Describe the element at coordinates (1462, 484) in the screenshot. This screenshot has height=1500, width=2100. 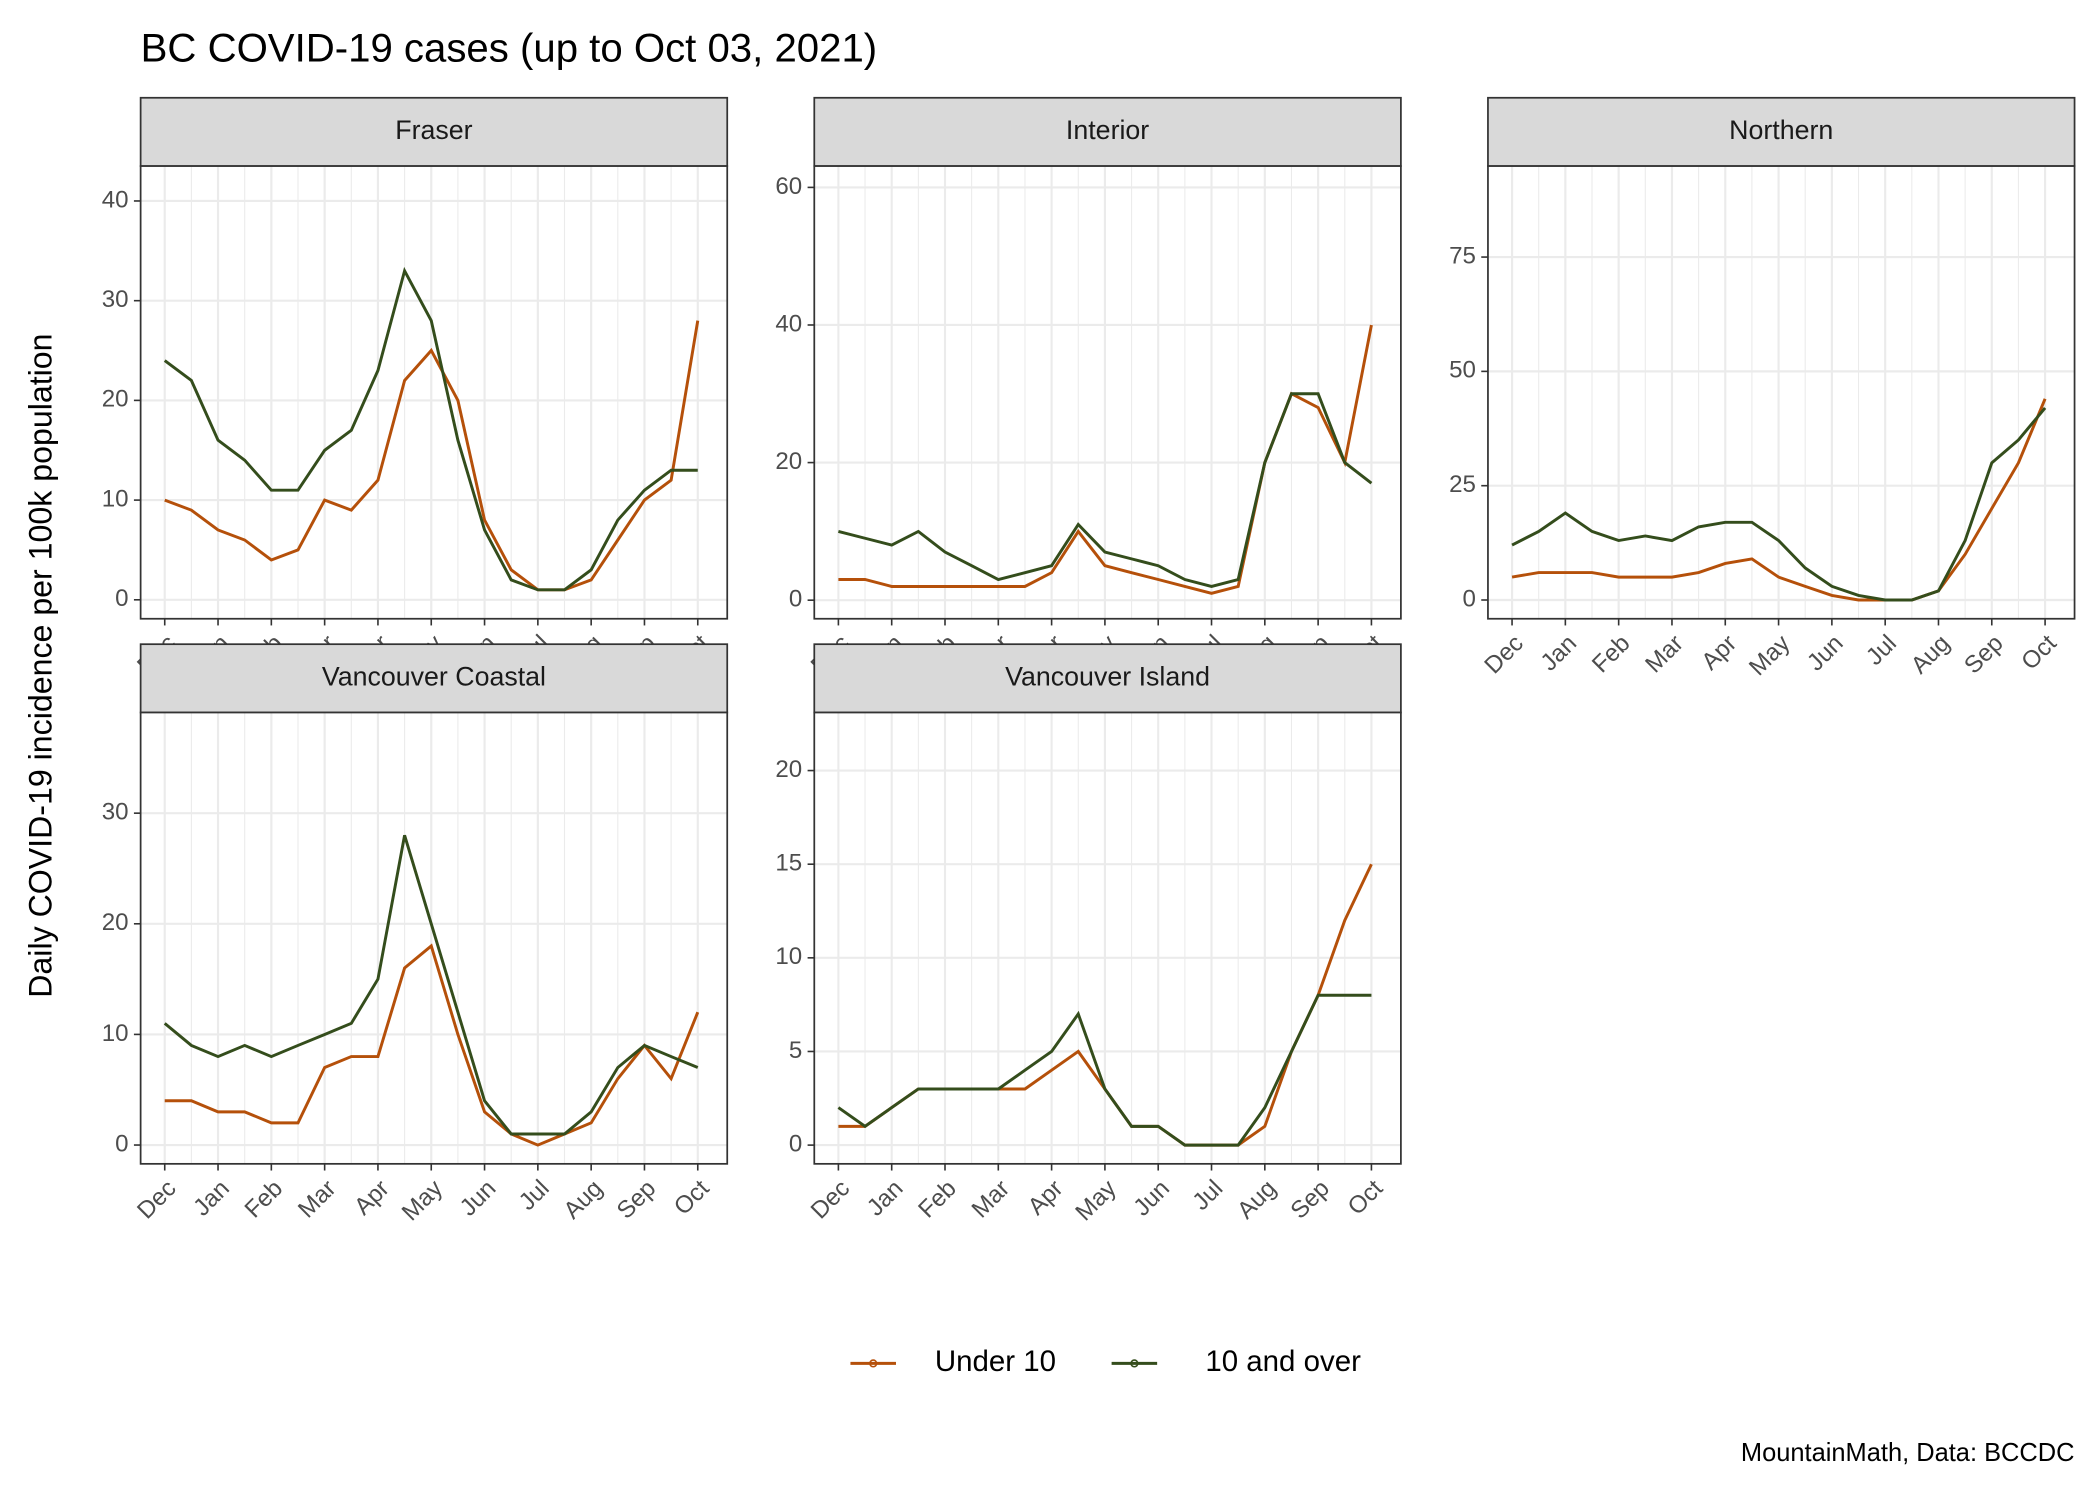
I see `y-tick-label: 25` at that location.